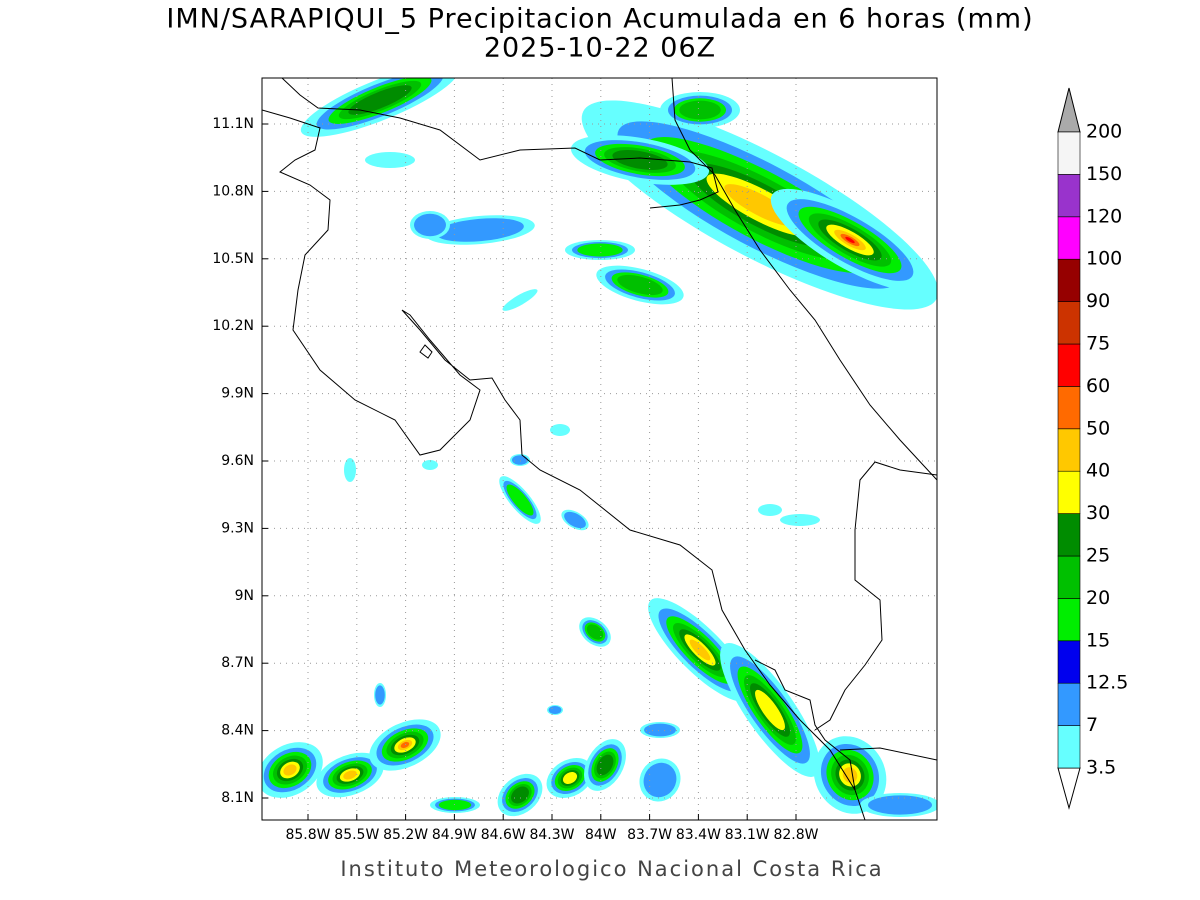 This screenshot has width=1200, height=900. I want to click on colorbar-label: 3.5, so click(1101, 768).